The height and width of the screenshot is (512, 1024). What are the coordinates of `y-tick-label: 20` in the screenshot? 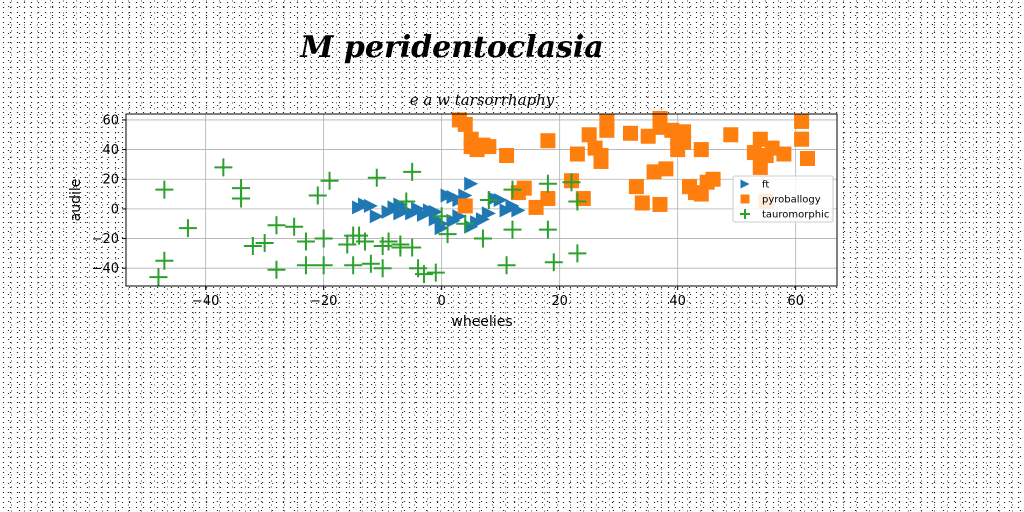 It's located at (110, 180).